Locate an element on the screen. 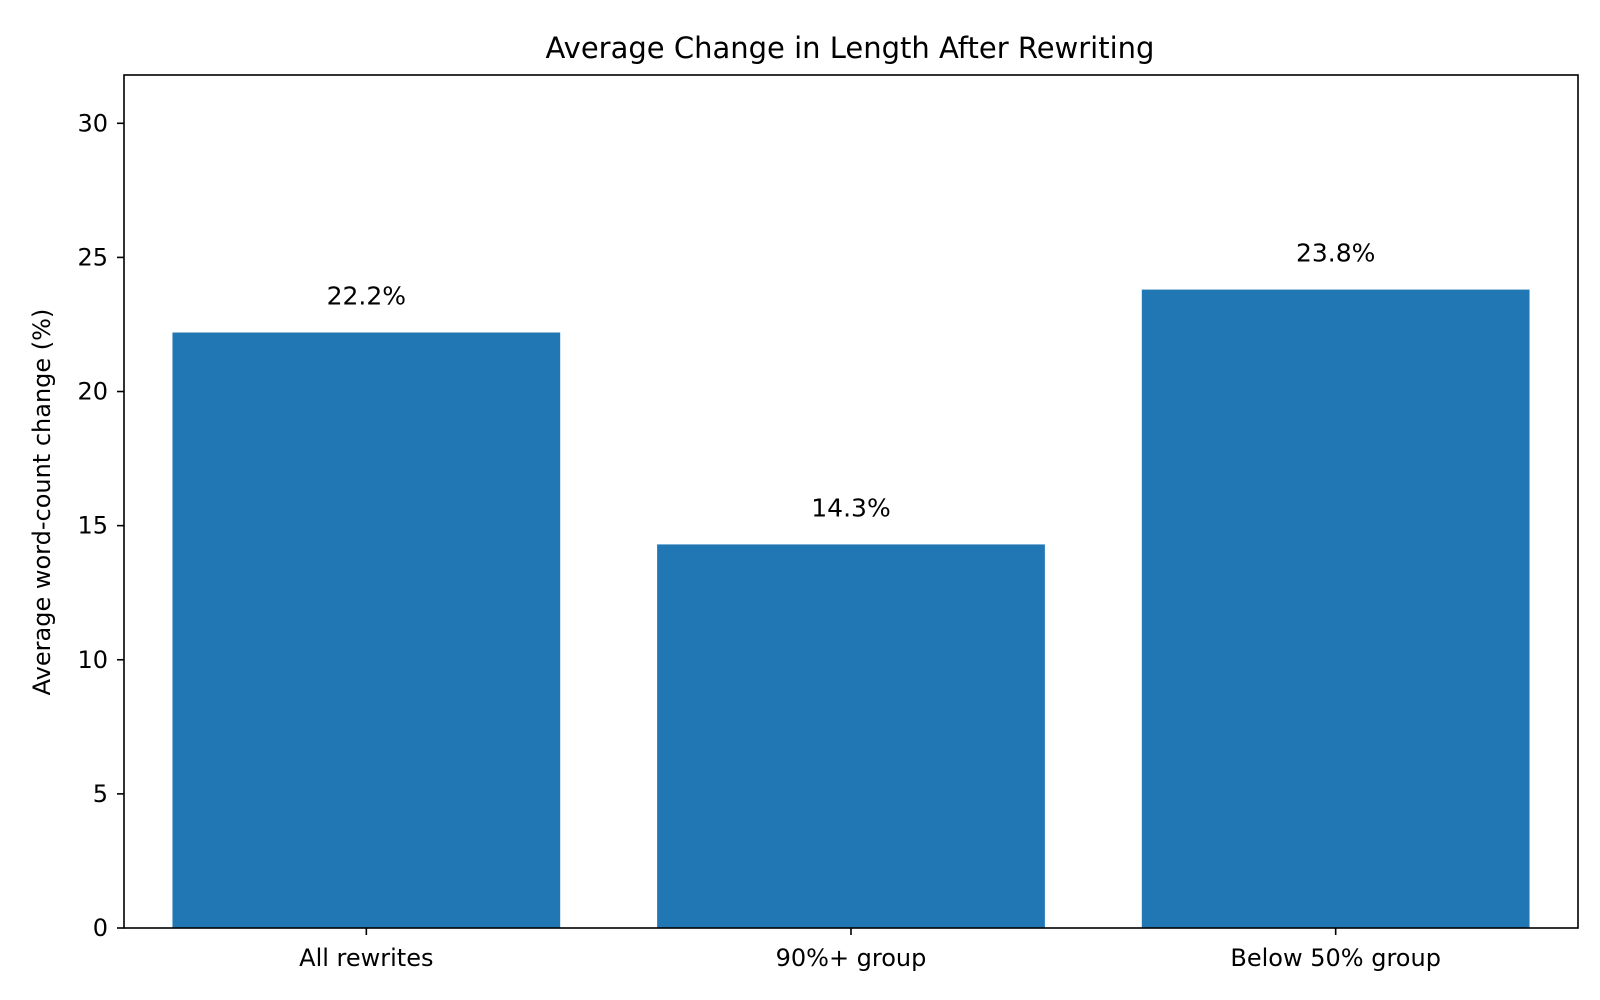 This screenshot has width=1600, height=1000. bar-value-label: 22.2% is located at coordinates (366, 296).